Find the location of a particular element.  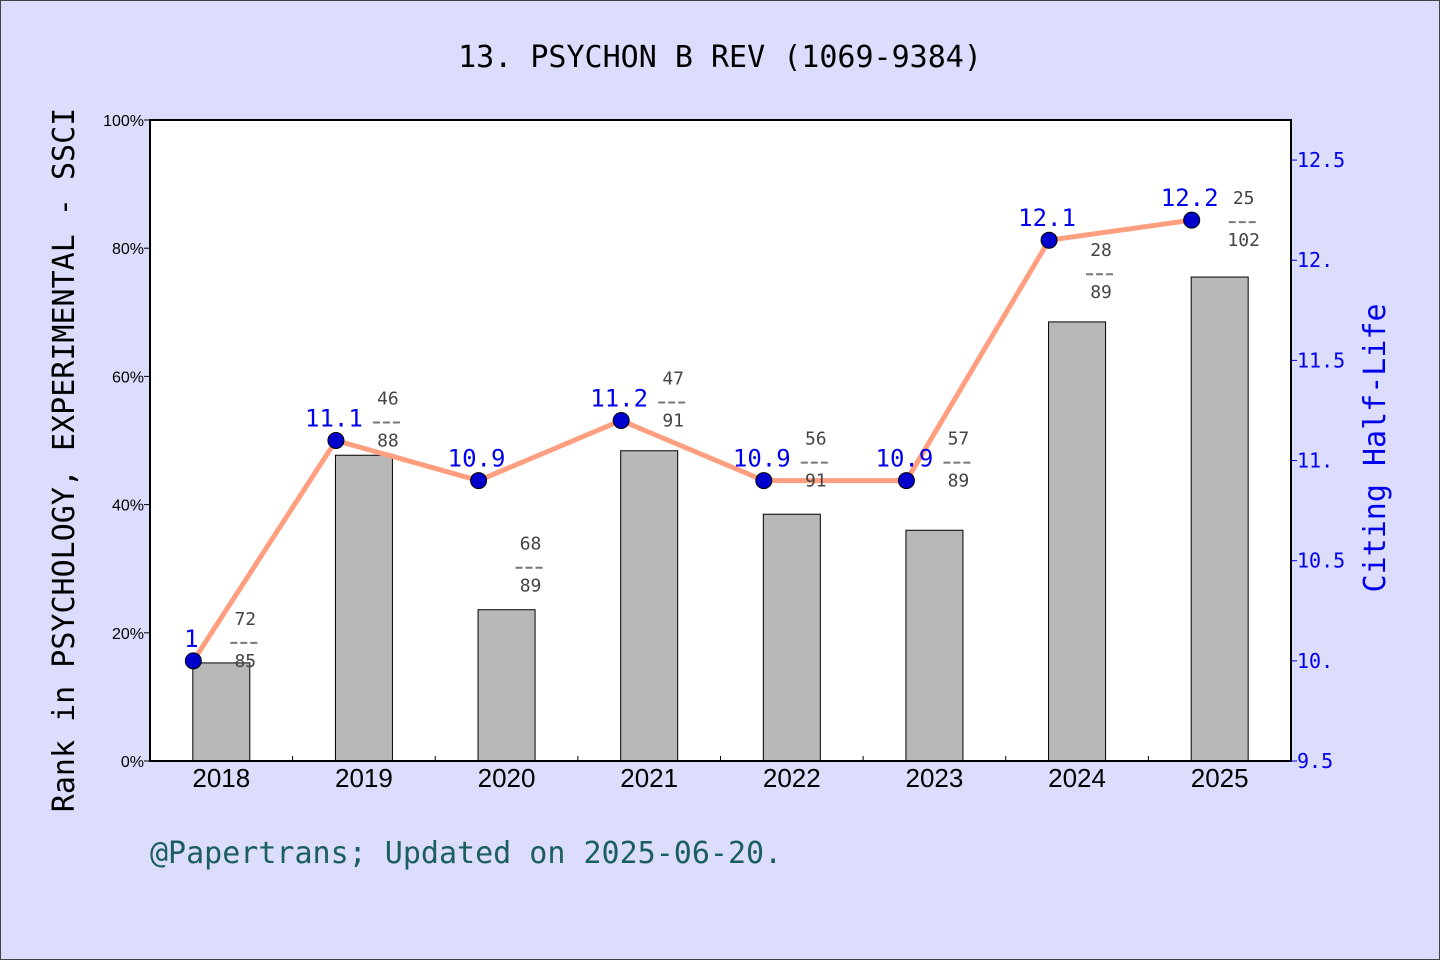

credit-text: @Papertrans; Updated on 2025-06-20. is located at coordinates (466, 853).